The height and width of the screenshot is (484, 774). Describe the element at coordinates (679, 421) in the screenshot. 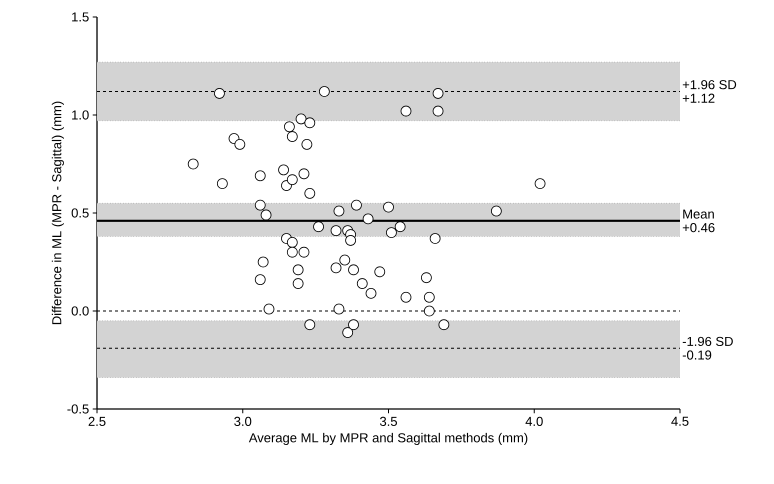

I see `x-tick-label: 4.5` at that location.